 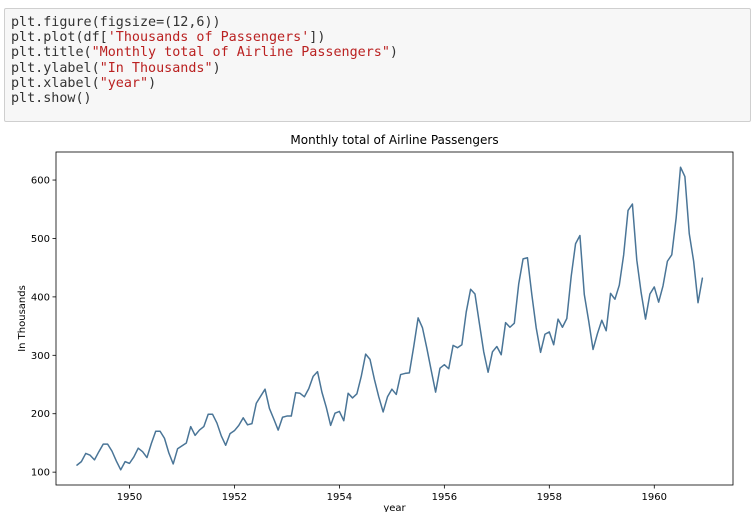 What do you see at coordinates (40, 239) in the screenshot?
I see `y-tick-label: 500` at bounding box center [40, 239].